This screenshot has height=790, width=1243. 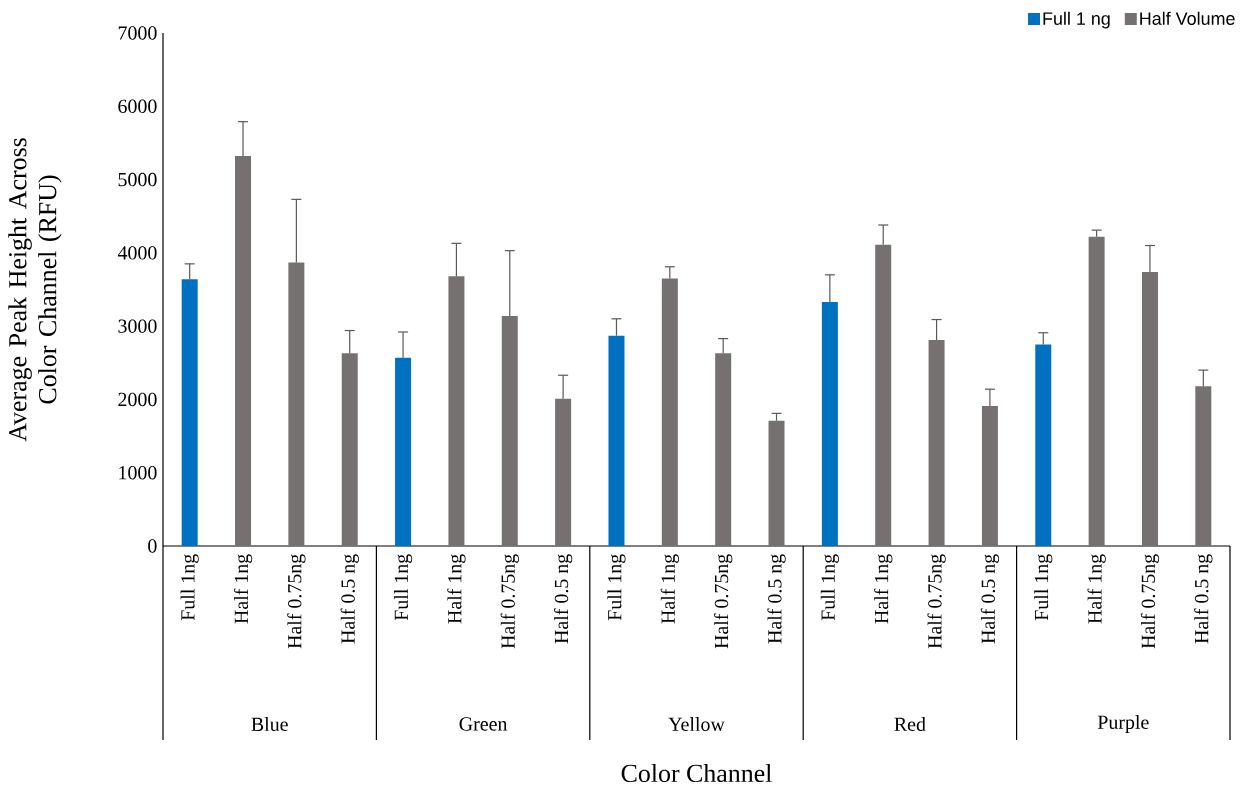 What do you see at coordinates (1076, 20) in the screenshot?
I see `legend-label: Full 1 ng` at bounding box center [1076, 20].